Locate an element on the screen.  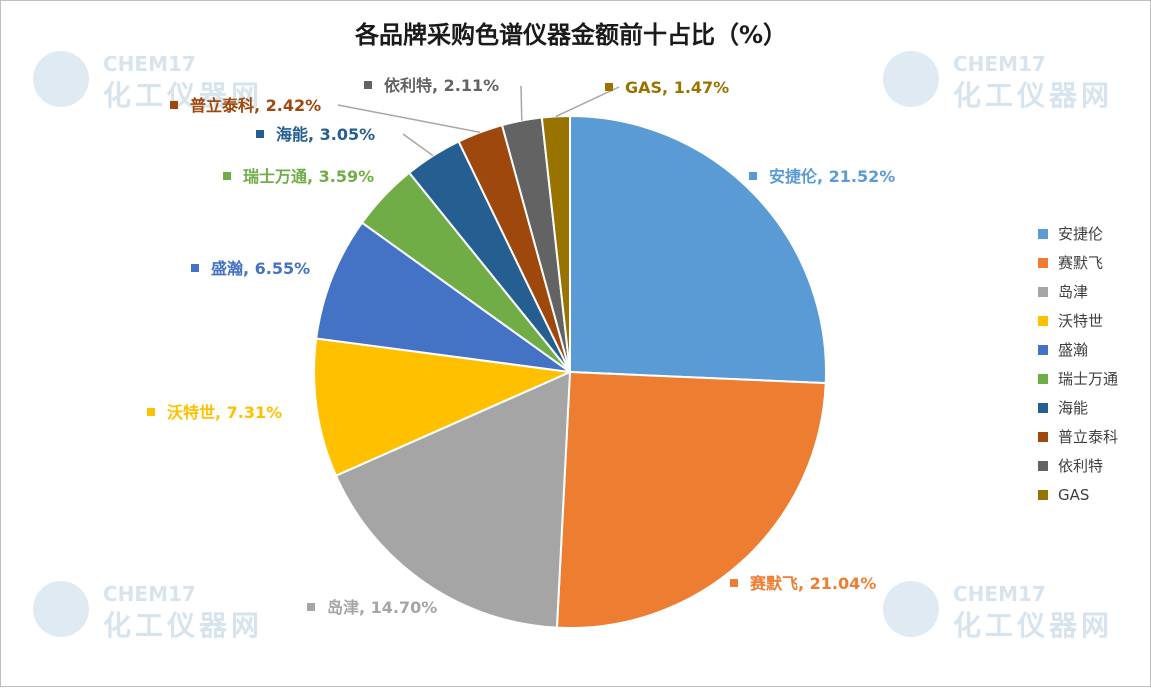
data-label-name: 海能, is located at coordinates (298, 134).